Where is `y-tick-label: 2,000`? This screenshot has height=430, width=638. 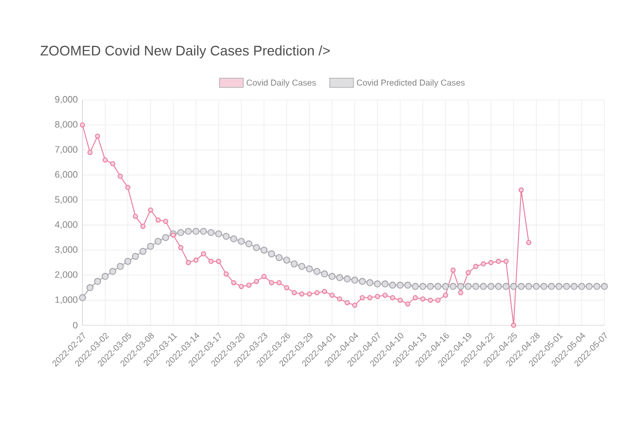
y-tick-label: 2,000 is located at coordinates (66, 275).